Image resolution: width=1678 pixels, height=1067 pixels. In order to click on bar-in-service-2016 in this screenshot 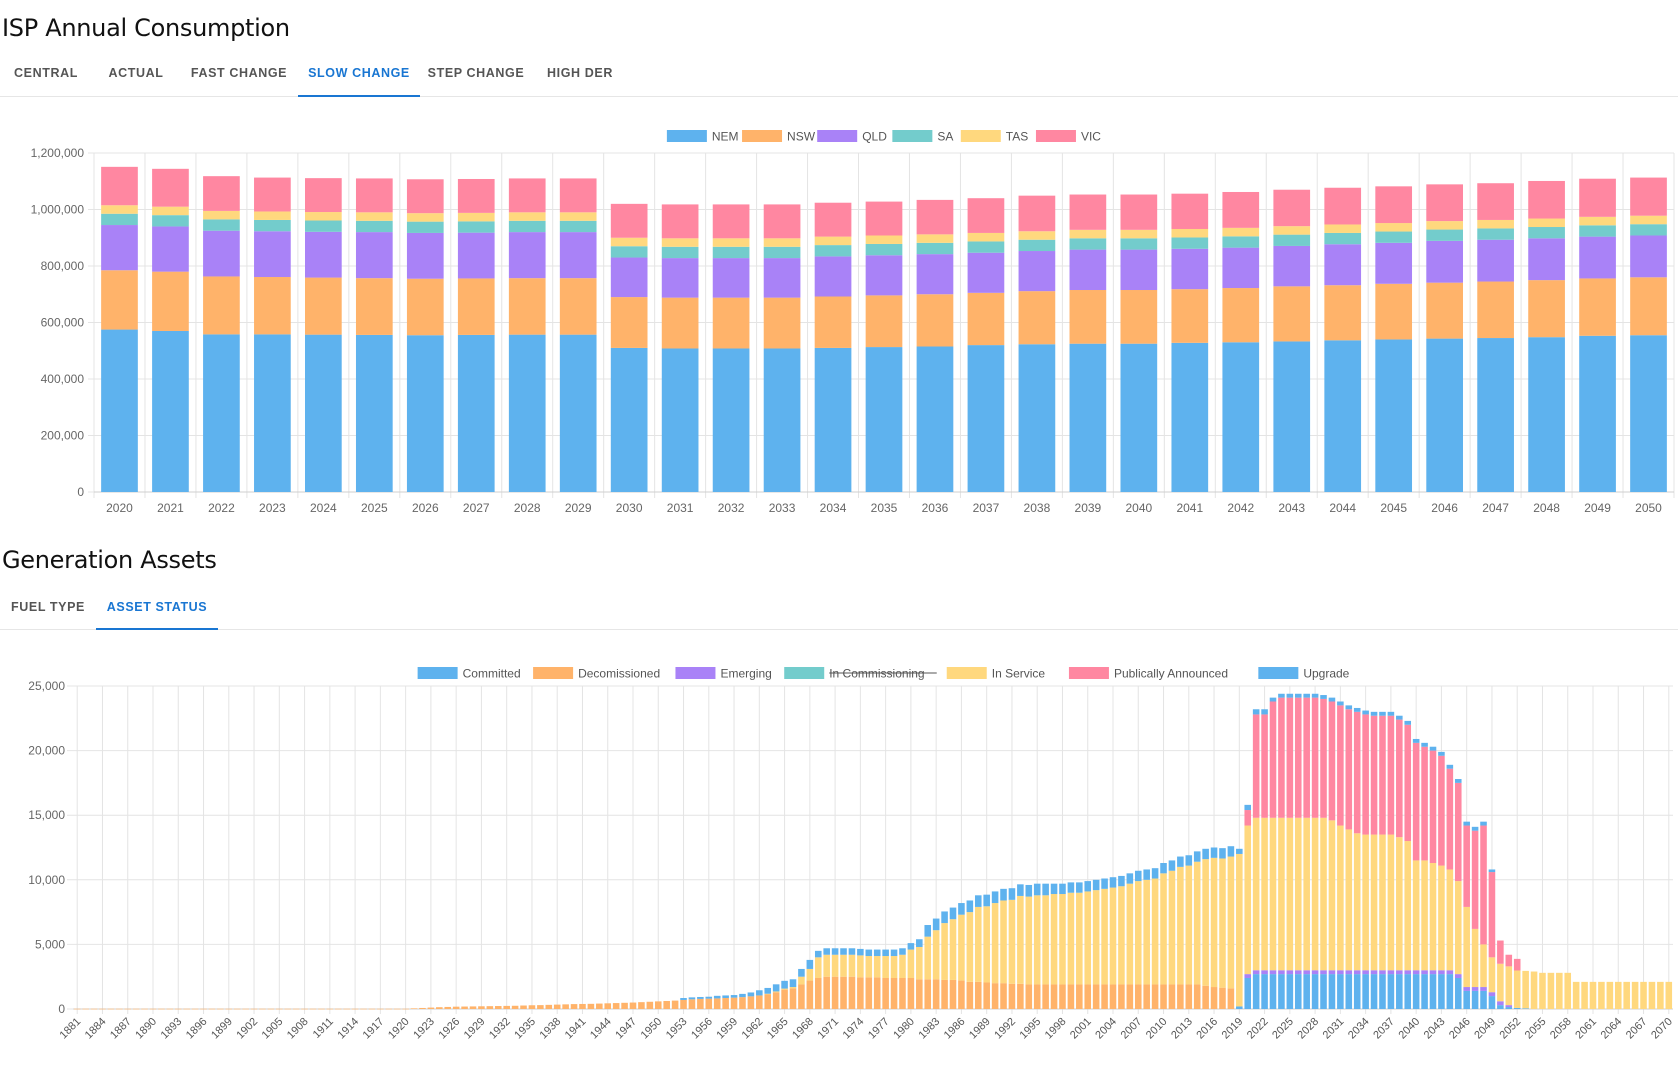, I will do `click(1214, 922)`.